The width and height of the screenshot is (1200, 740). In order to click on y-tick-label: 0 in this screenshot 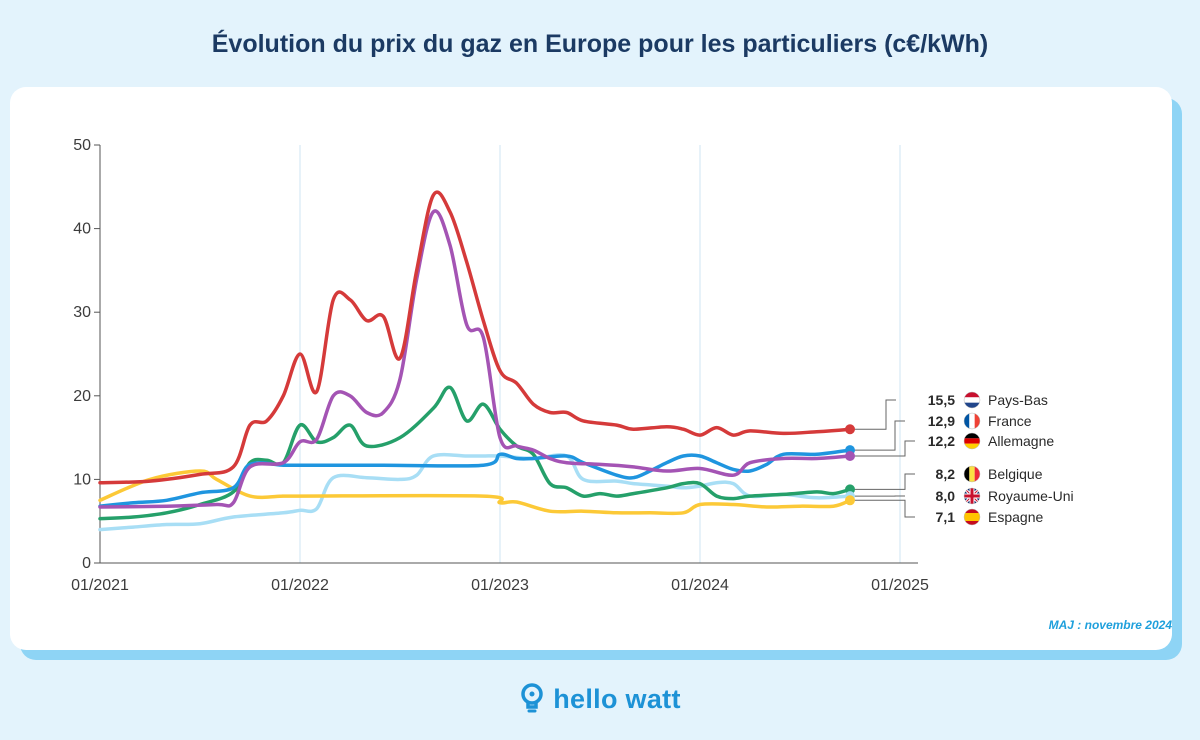, I will do `click(86, 563)`.